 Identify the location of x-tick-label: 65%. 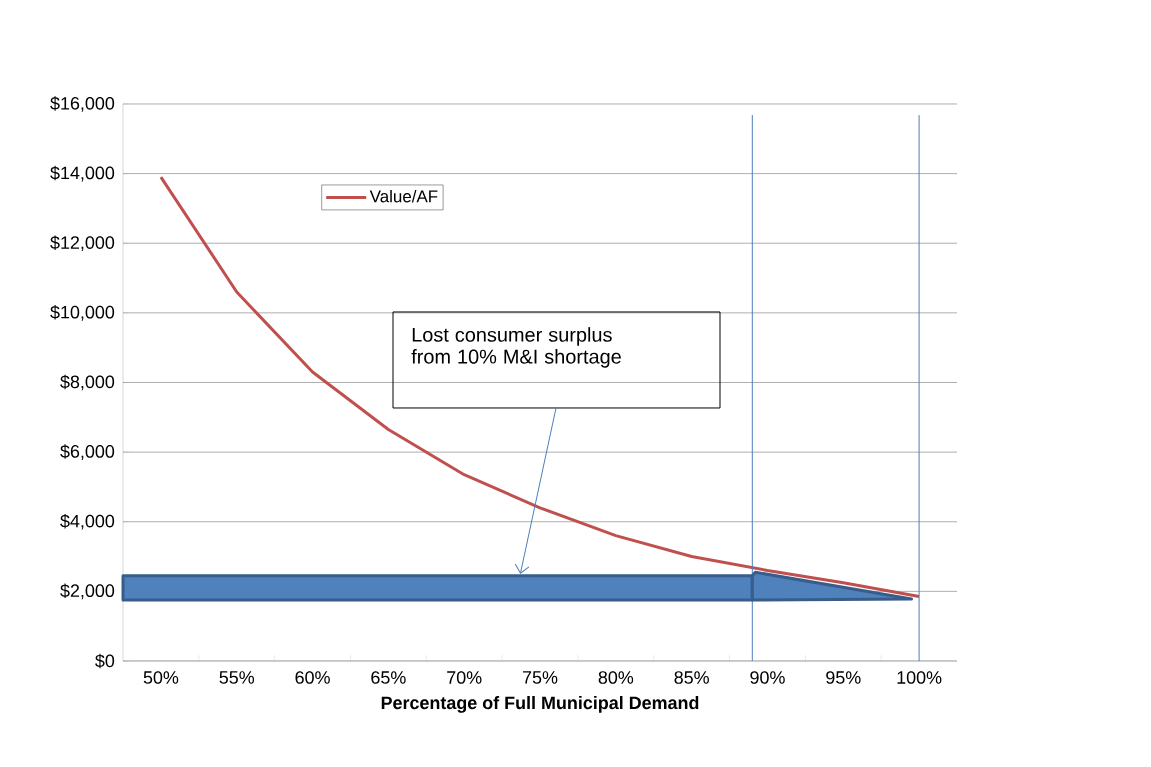
(388, 677).